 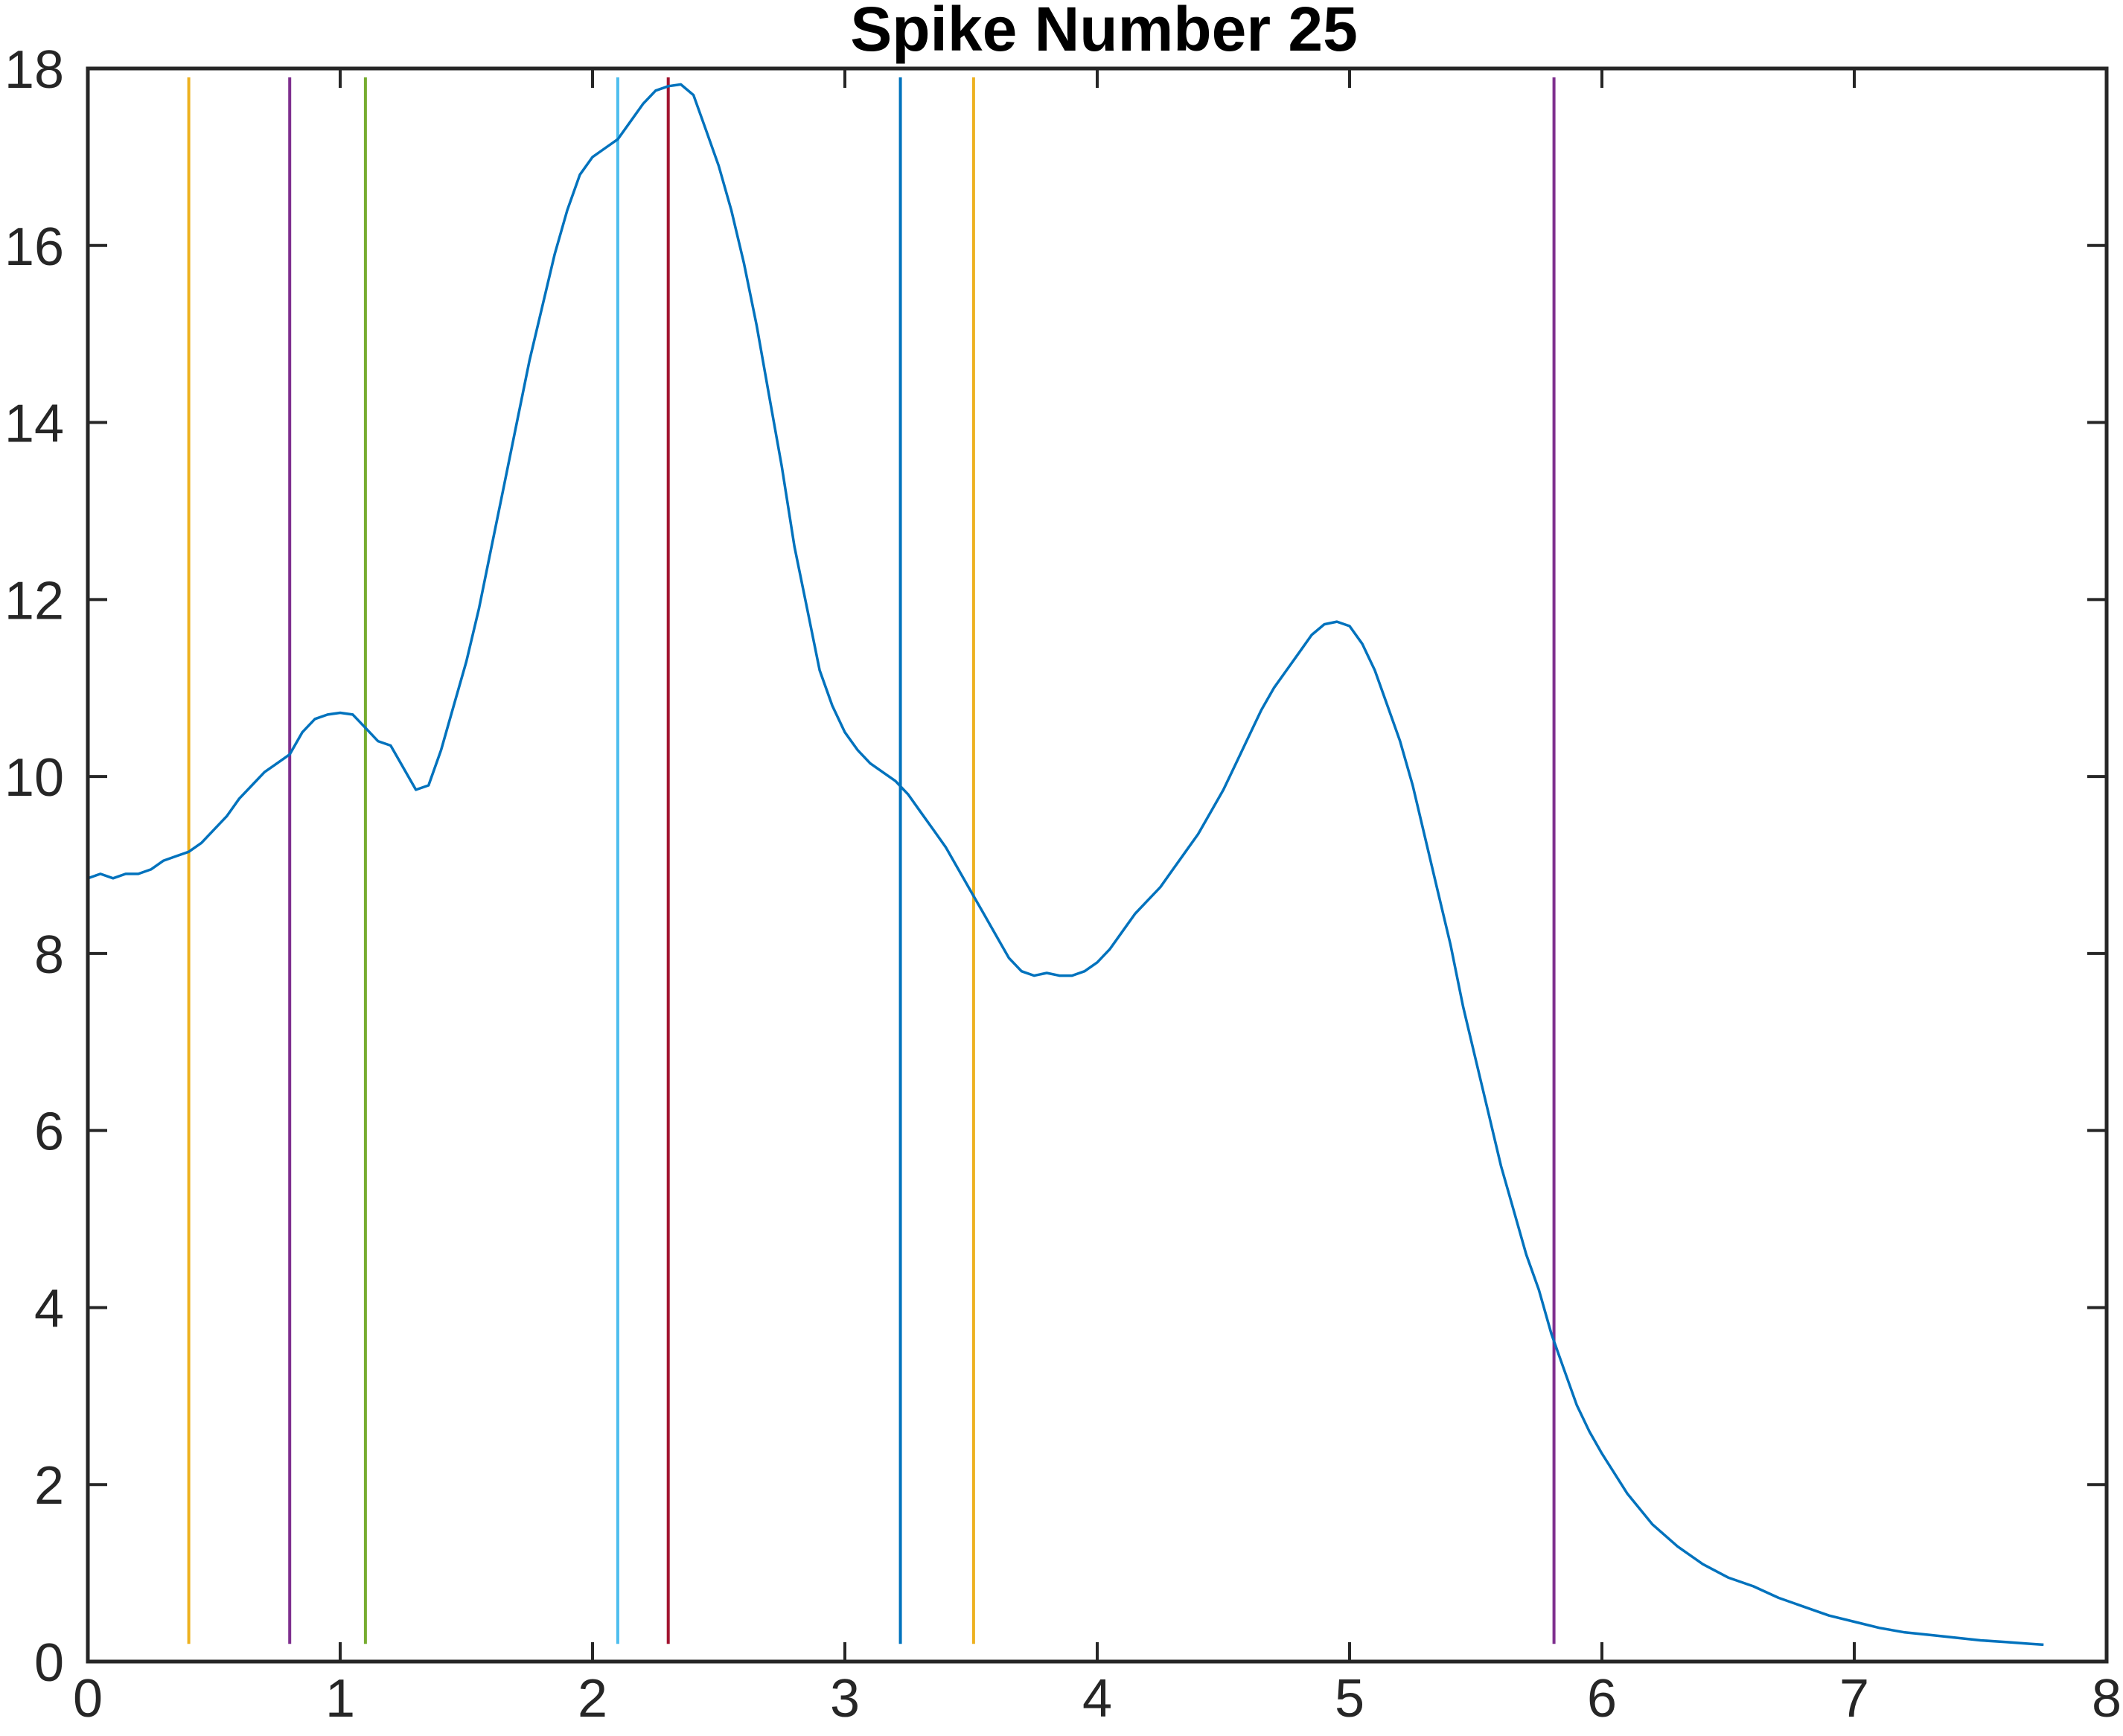 What do you see at coordinates (845, 1699) in the screenshot?
I see `x-tick-label: 3` at bounding box center [845, 1699].